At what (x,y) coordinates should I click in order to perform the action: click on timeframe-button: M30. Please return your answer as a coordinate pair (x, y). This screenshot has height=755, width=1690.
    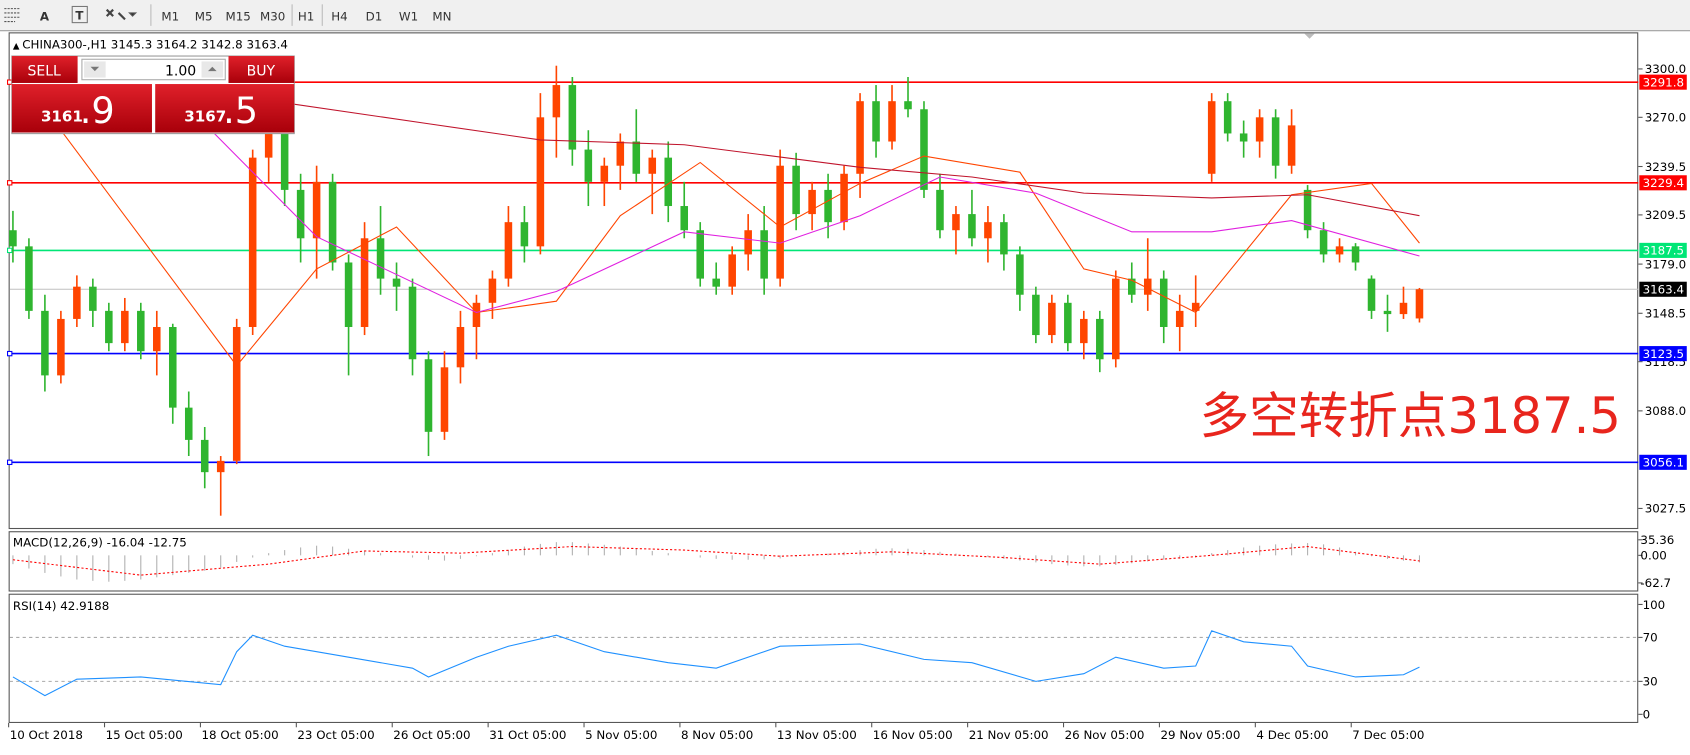
    Looking at the image, I should click on (272, 16).